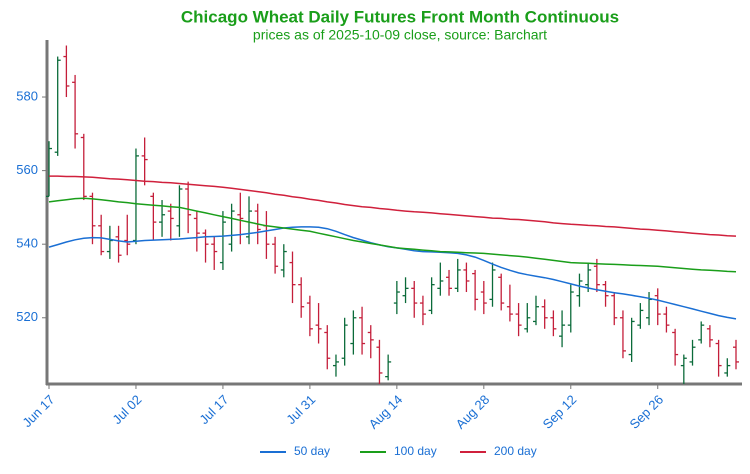 The width and height of the screenshot is (750, 474). Describe the element at coordinates (312, 451) in the screenshot. I see `legend-label: 50 day` at that location.